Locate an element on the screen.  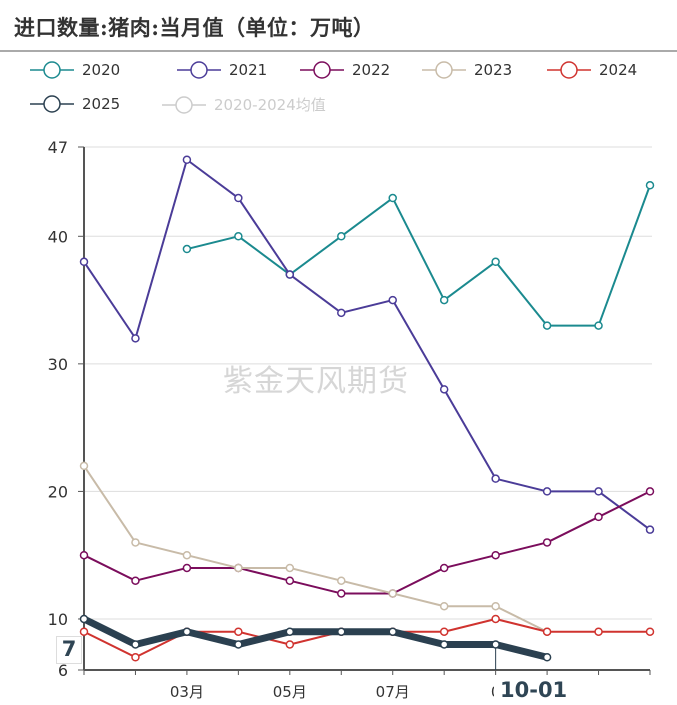
legend-item-2024: 2024 is located at coordinates (591, 70).